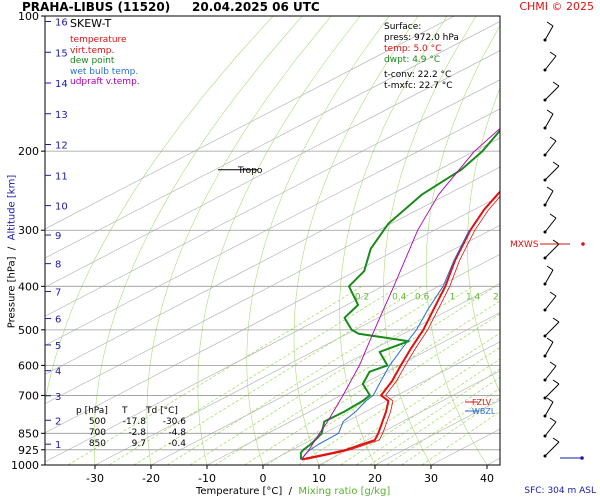 Image resolution: width=600 pixels, height=500 pixels. Describe the element at coordinates (583, 244) in the screenshot. I see `mxws-dot` at that location.